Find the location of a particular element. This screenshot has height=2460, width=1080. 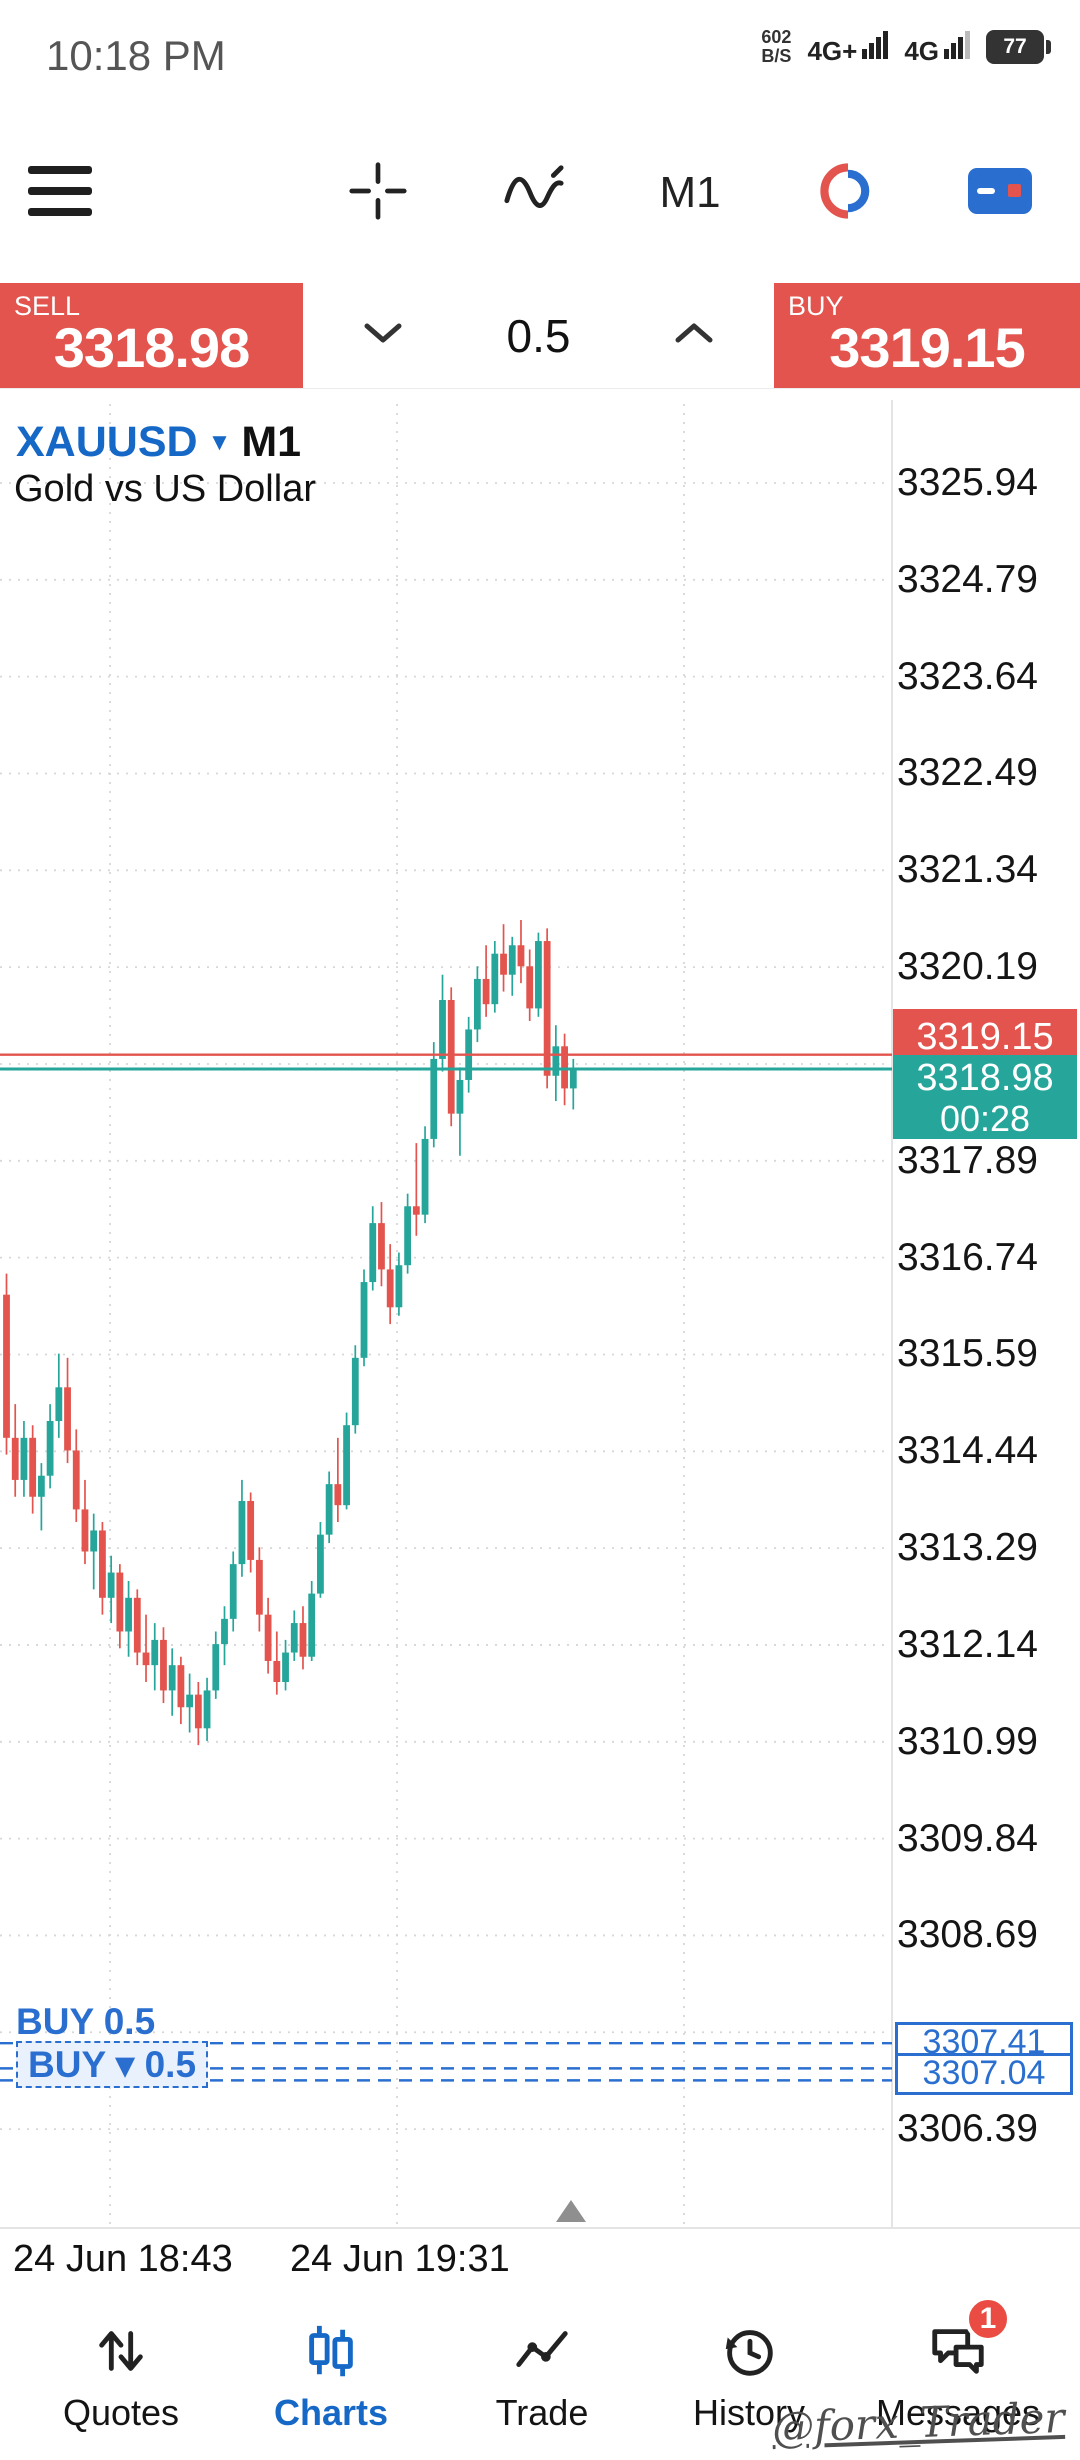

price-axis-label: 3323.64 is located at coordinates (967, 676).